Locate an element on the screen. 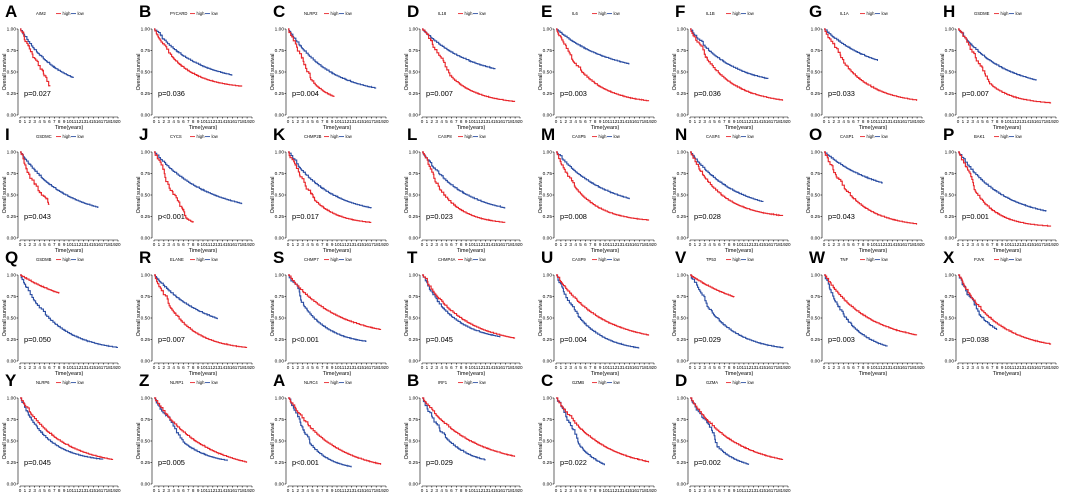 The image size is (1072, 492). y-tick-label: 1.00 is located at coordinates (414, 30).